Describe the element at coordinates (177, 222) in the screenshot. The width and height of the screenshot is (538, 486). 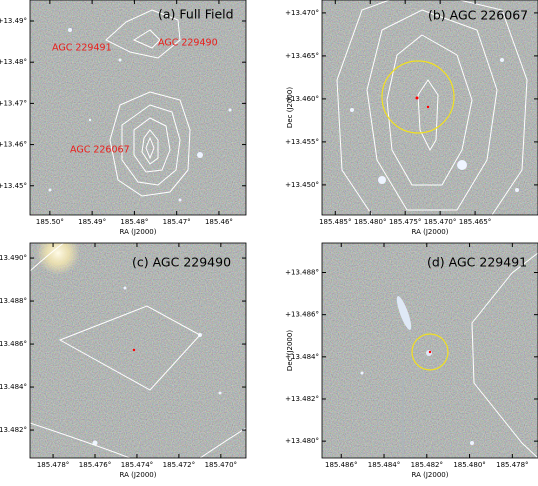
I see `x-tick-label: 185.47°` at that location.